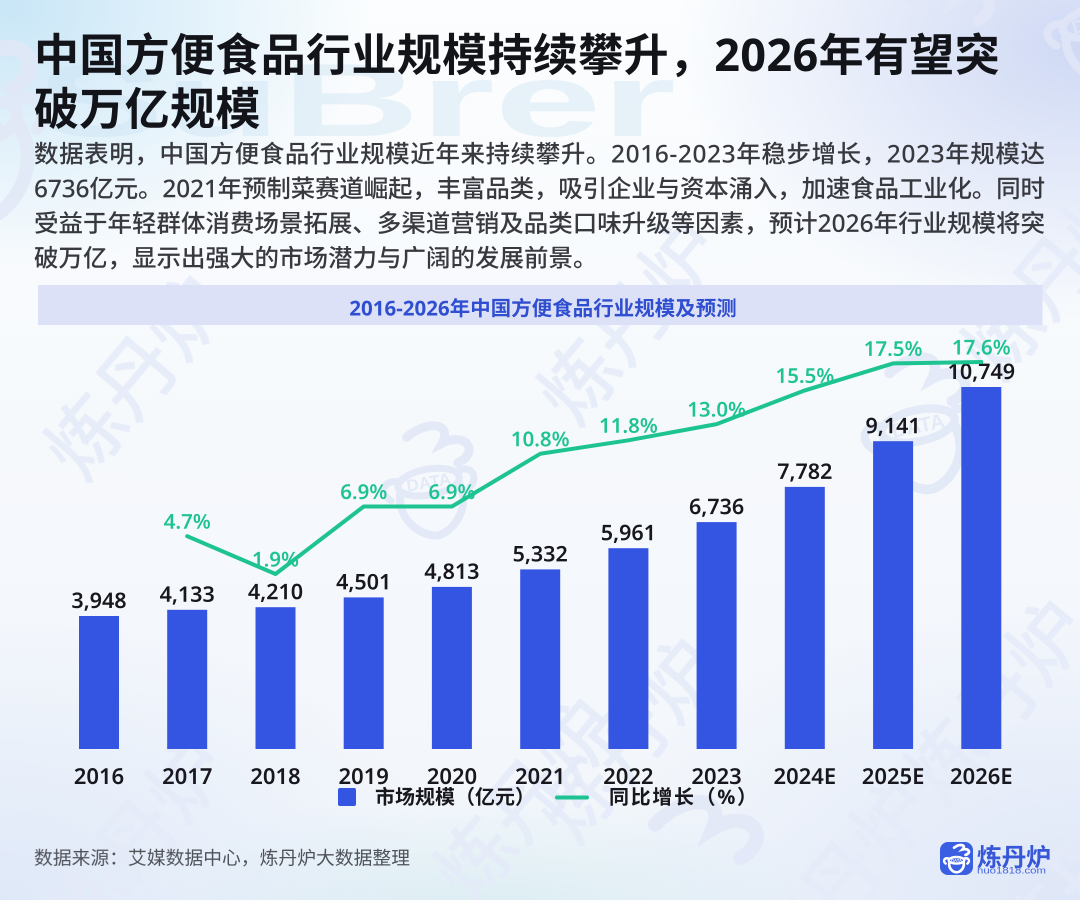 Image resolution: width=1080 pixels, height=900 pixels. Describe the element at coordinates (956, 860) in the screenshot. I see `svg-text: DATA` at that location.